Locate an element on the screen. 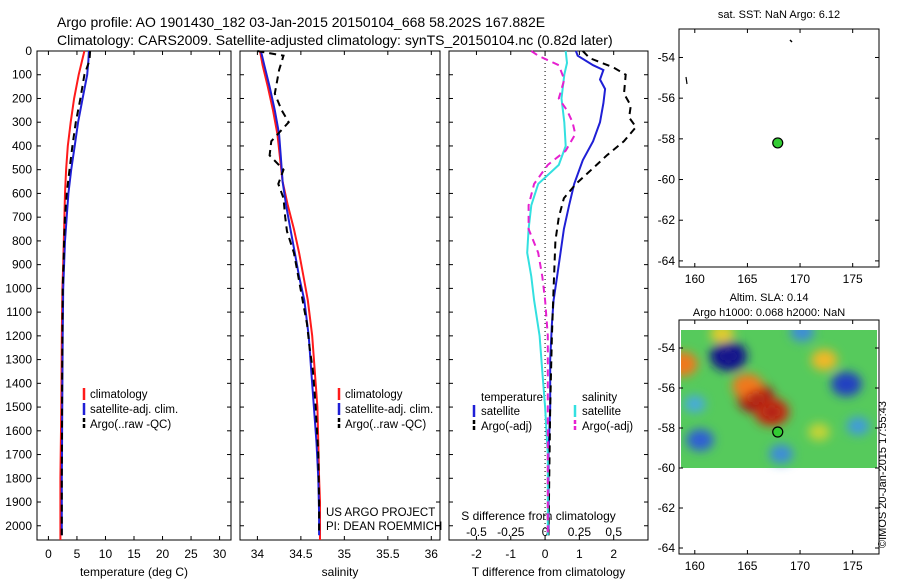 The image size is (900, 580). depth-tick-label: 1600 is located at coordinates (18, 431).